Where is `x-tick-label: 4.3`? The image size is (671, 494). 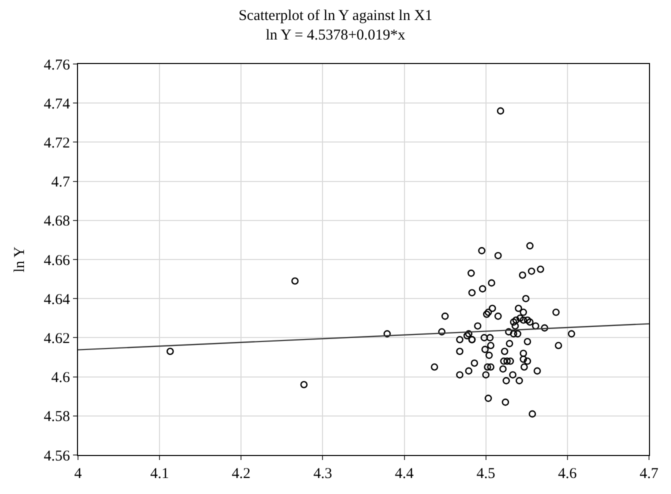 x-tick-label: 4.3 is located at coordinates (322, 474).